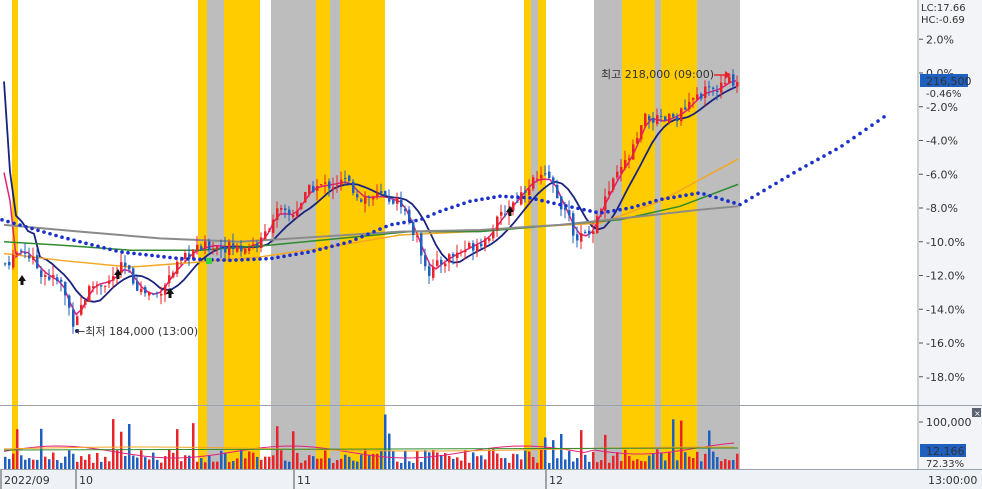  Describe the element at coordinates (942, 208) in the screenshot. I see `y-tick-label: -8.0%` at that location.